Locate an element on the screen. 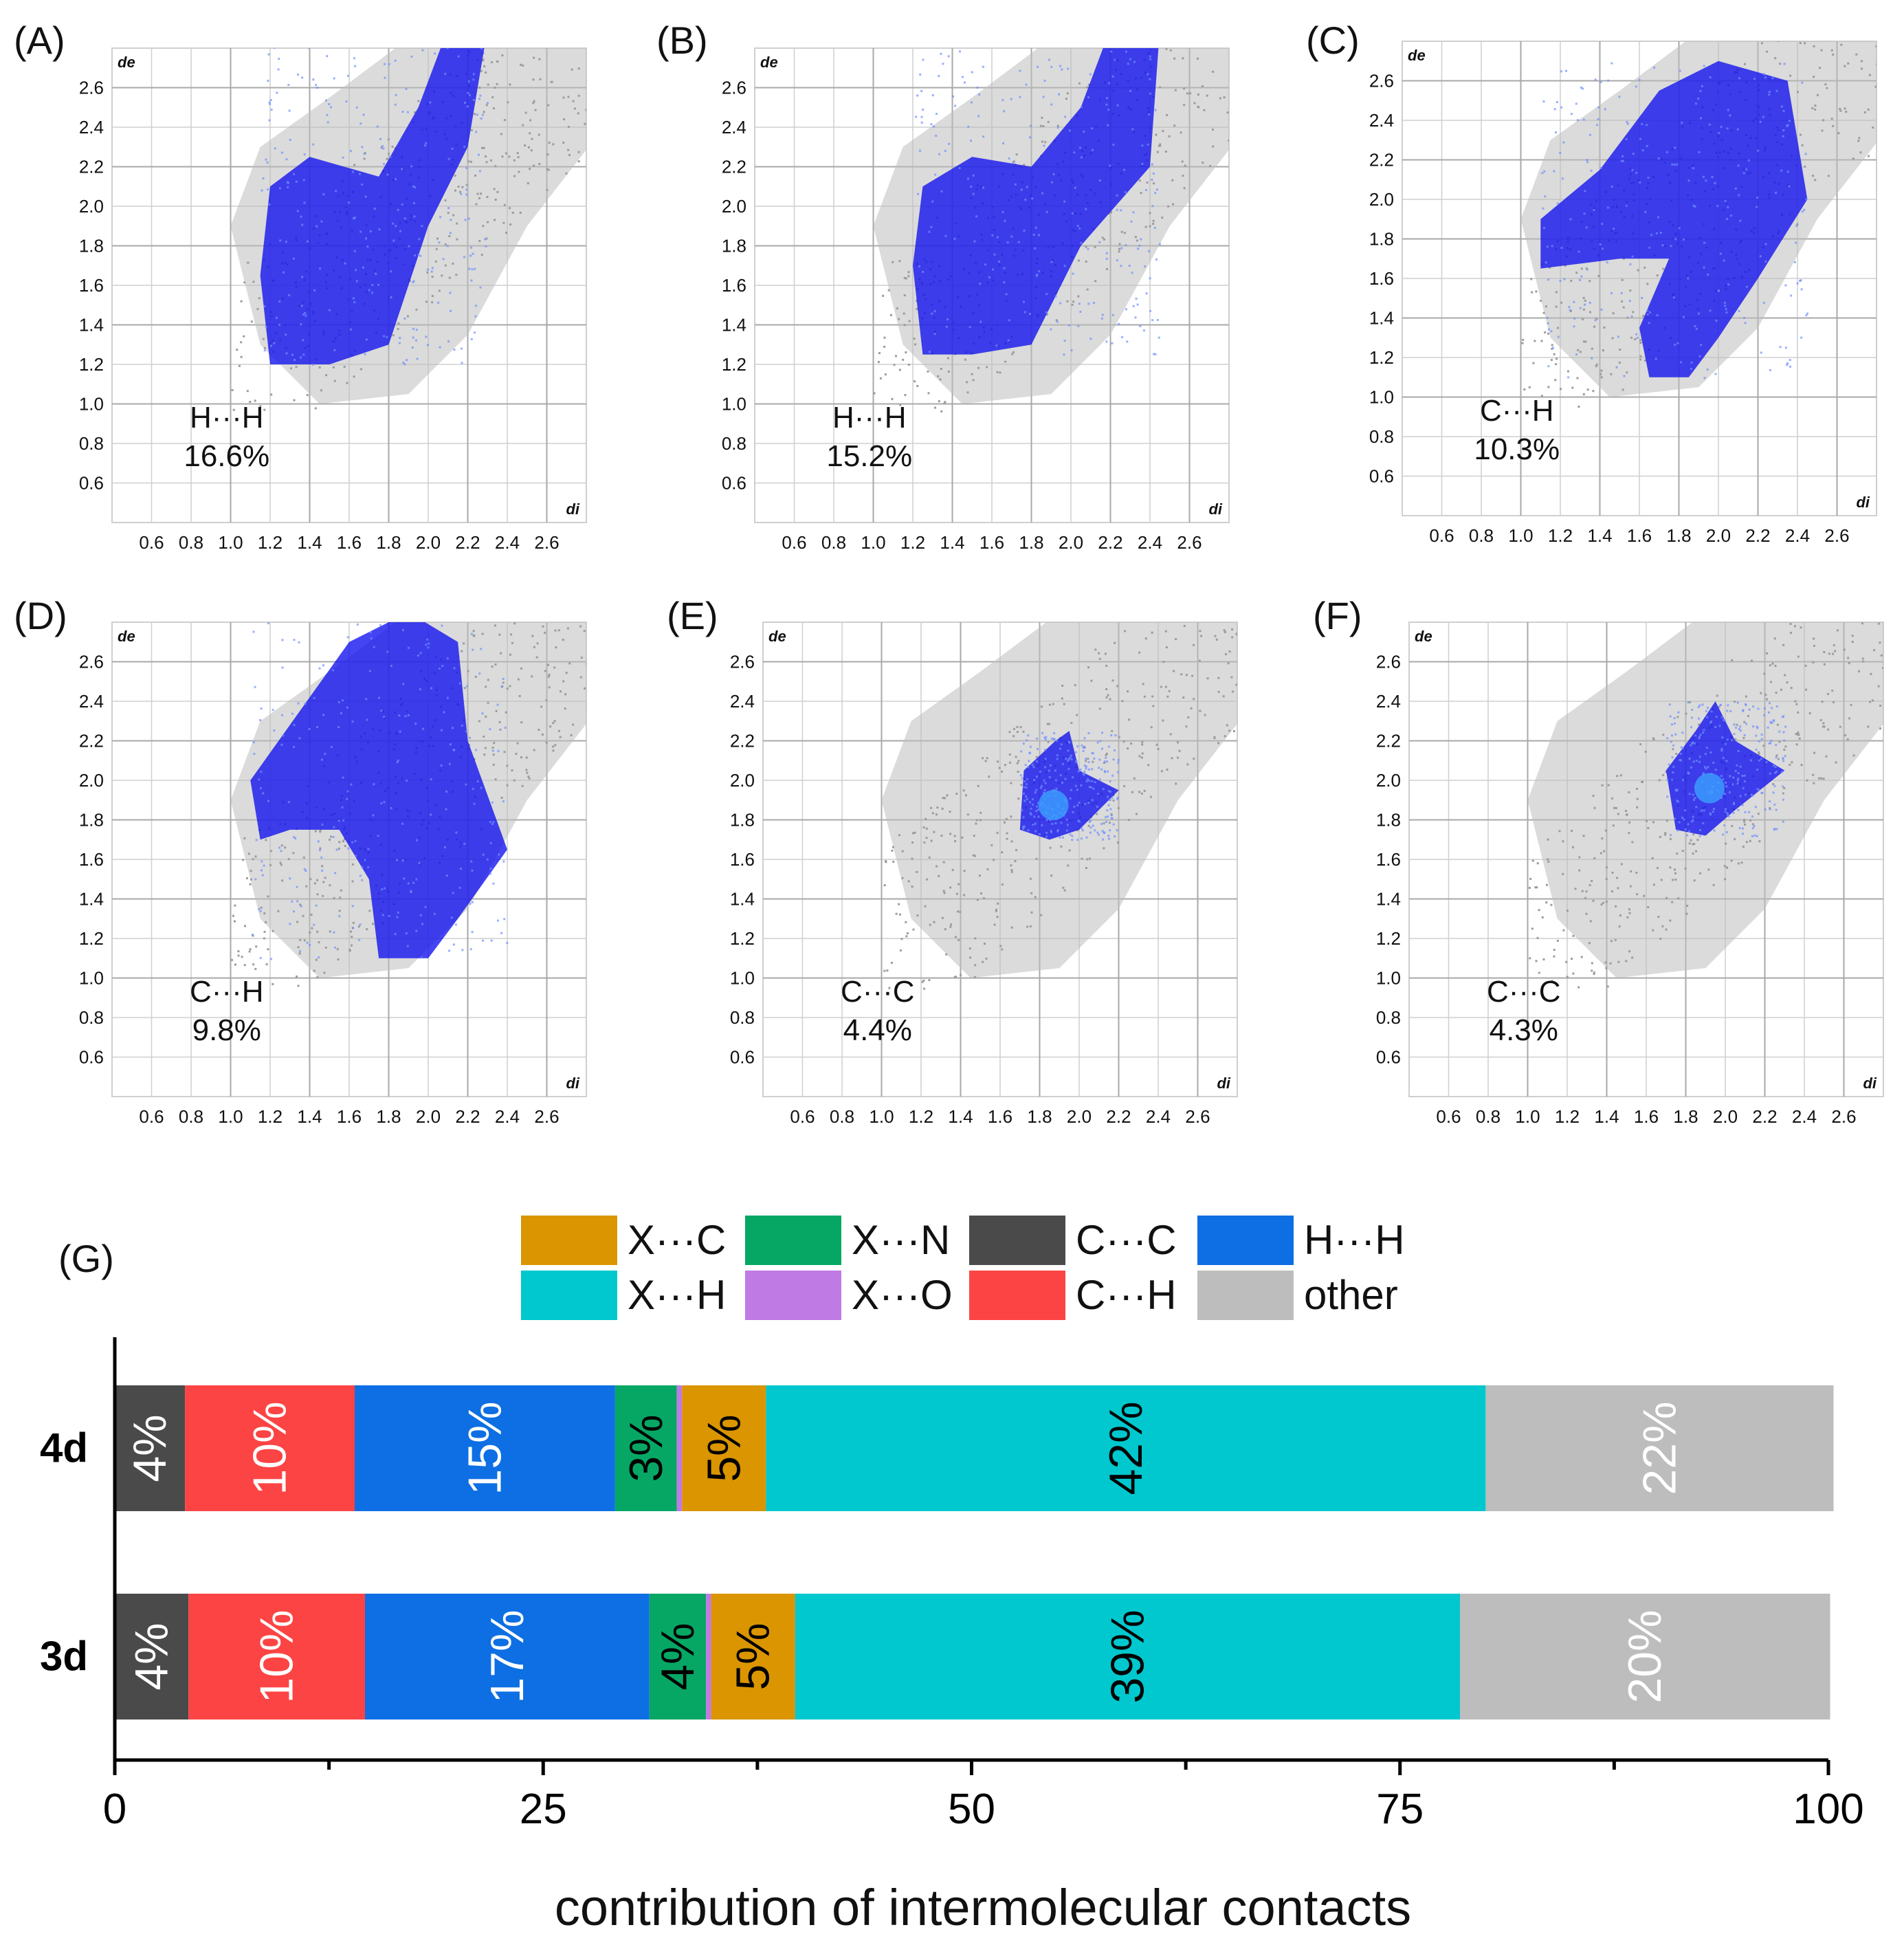 Image resolution: width=1904 pixels, height=1956 pixels. legend-label: X···N is located at coordinates (901, 1240).